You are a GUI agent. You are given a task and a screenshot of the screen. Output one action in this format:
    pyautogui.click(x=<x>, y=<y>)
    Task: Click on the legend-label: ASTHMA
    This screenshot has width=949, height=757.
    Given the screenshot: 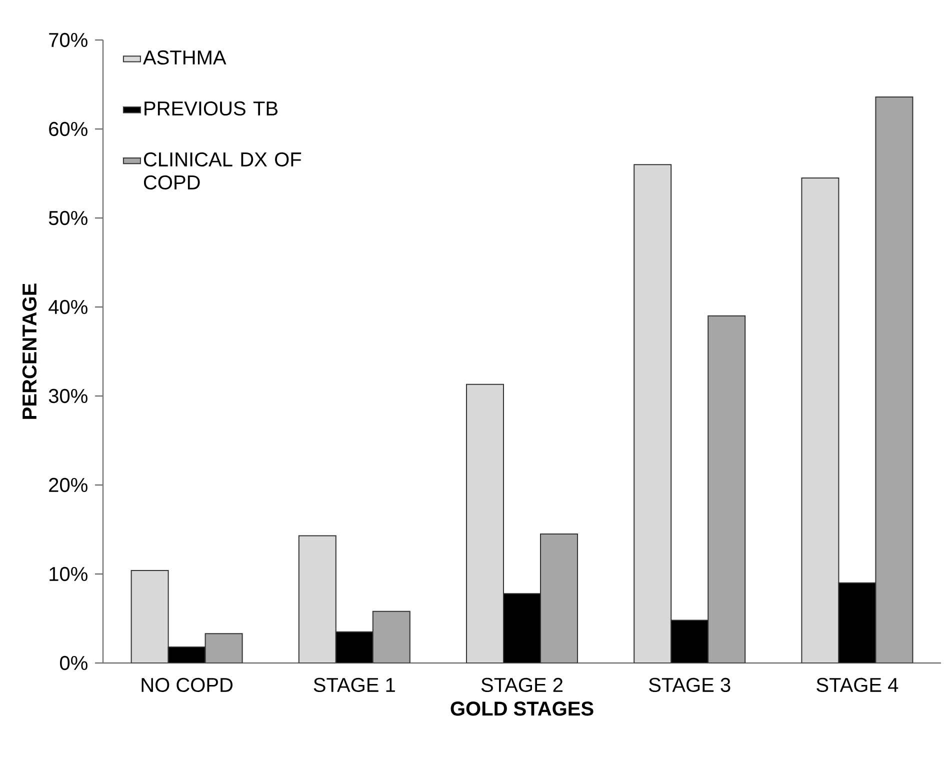 What is the action you would take?
    pyautogui.click(x=184, y=57)
    